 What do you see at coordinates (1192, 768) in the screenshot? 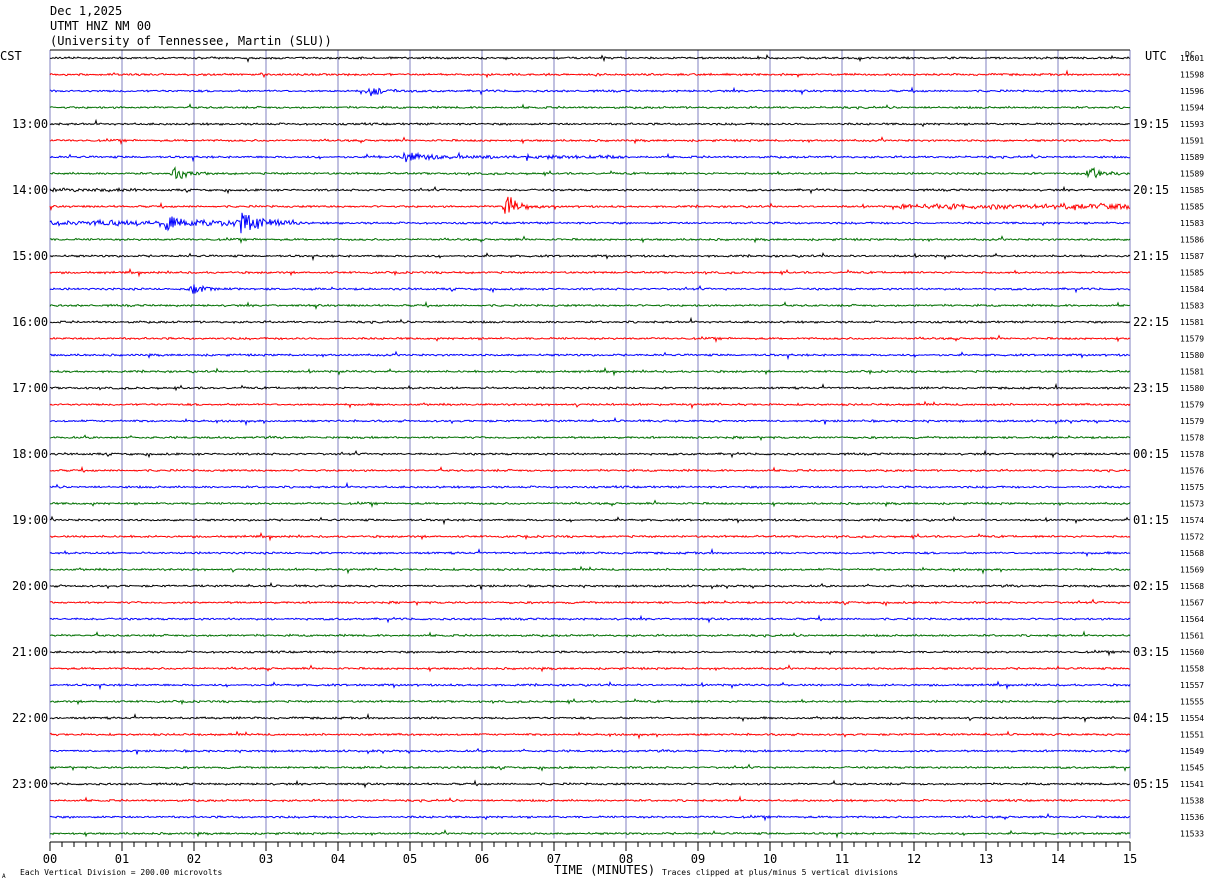
I see `dc-value-label: 11545` at bounding box center [1192, 768].